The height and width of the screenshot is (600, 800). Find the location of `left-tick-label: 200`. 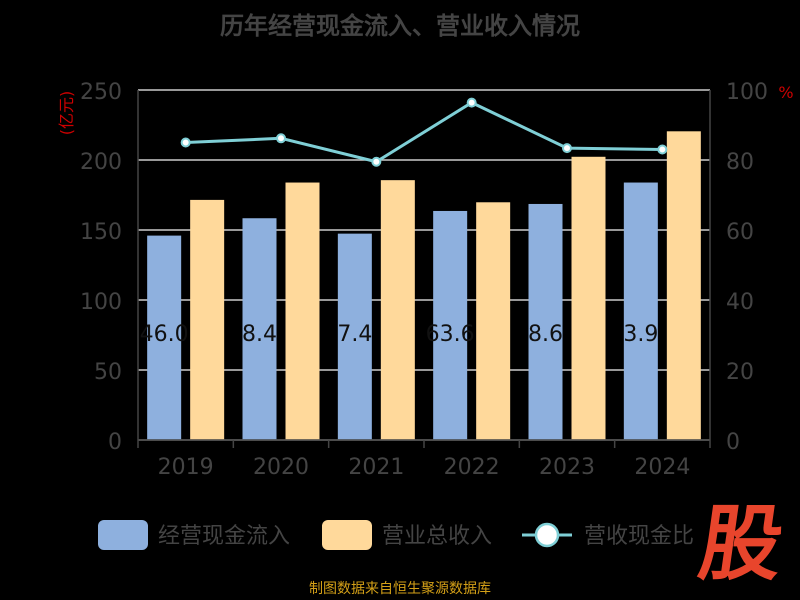

left-tick-label: 200 is located at coordinates (101, 162).